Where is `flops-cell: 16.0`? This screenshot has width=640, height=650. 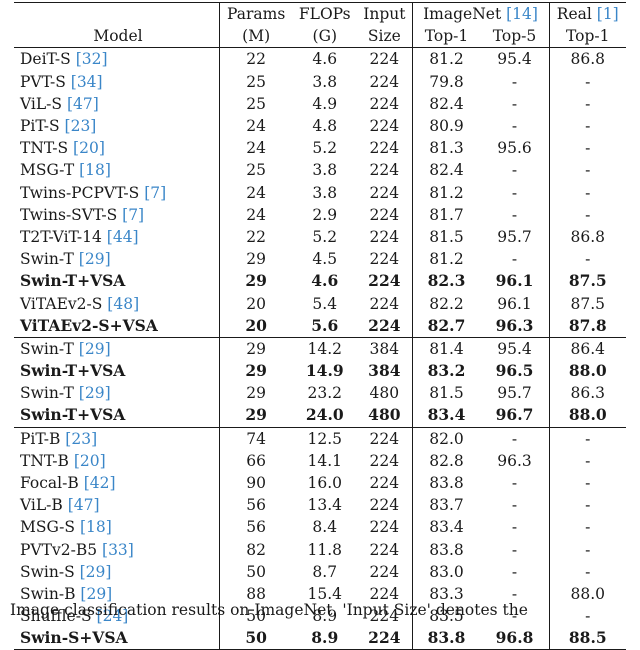
flops-cell: 16.0 is located at coordinates (325, 483).